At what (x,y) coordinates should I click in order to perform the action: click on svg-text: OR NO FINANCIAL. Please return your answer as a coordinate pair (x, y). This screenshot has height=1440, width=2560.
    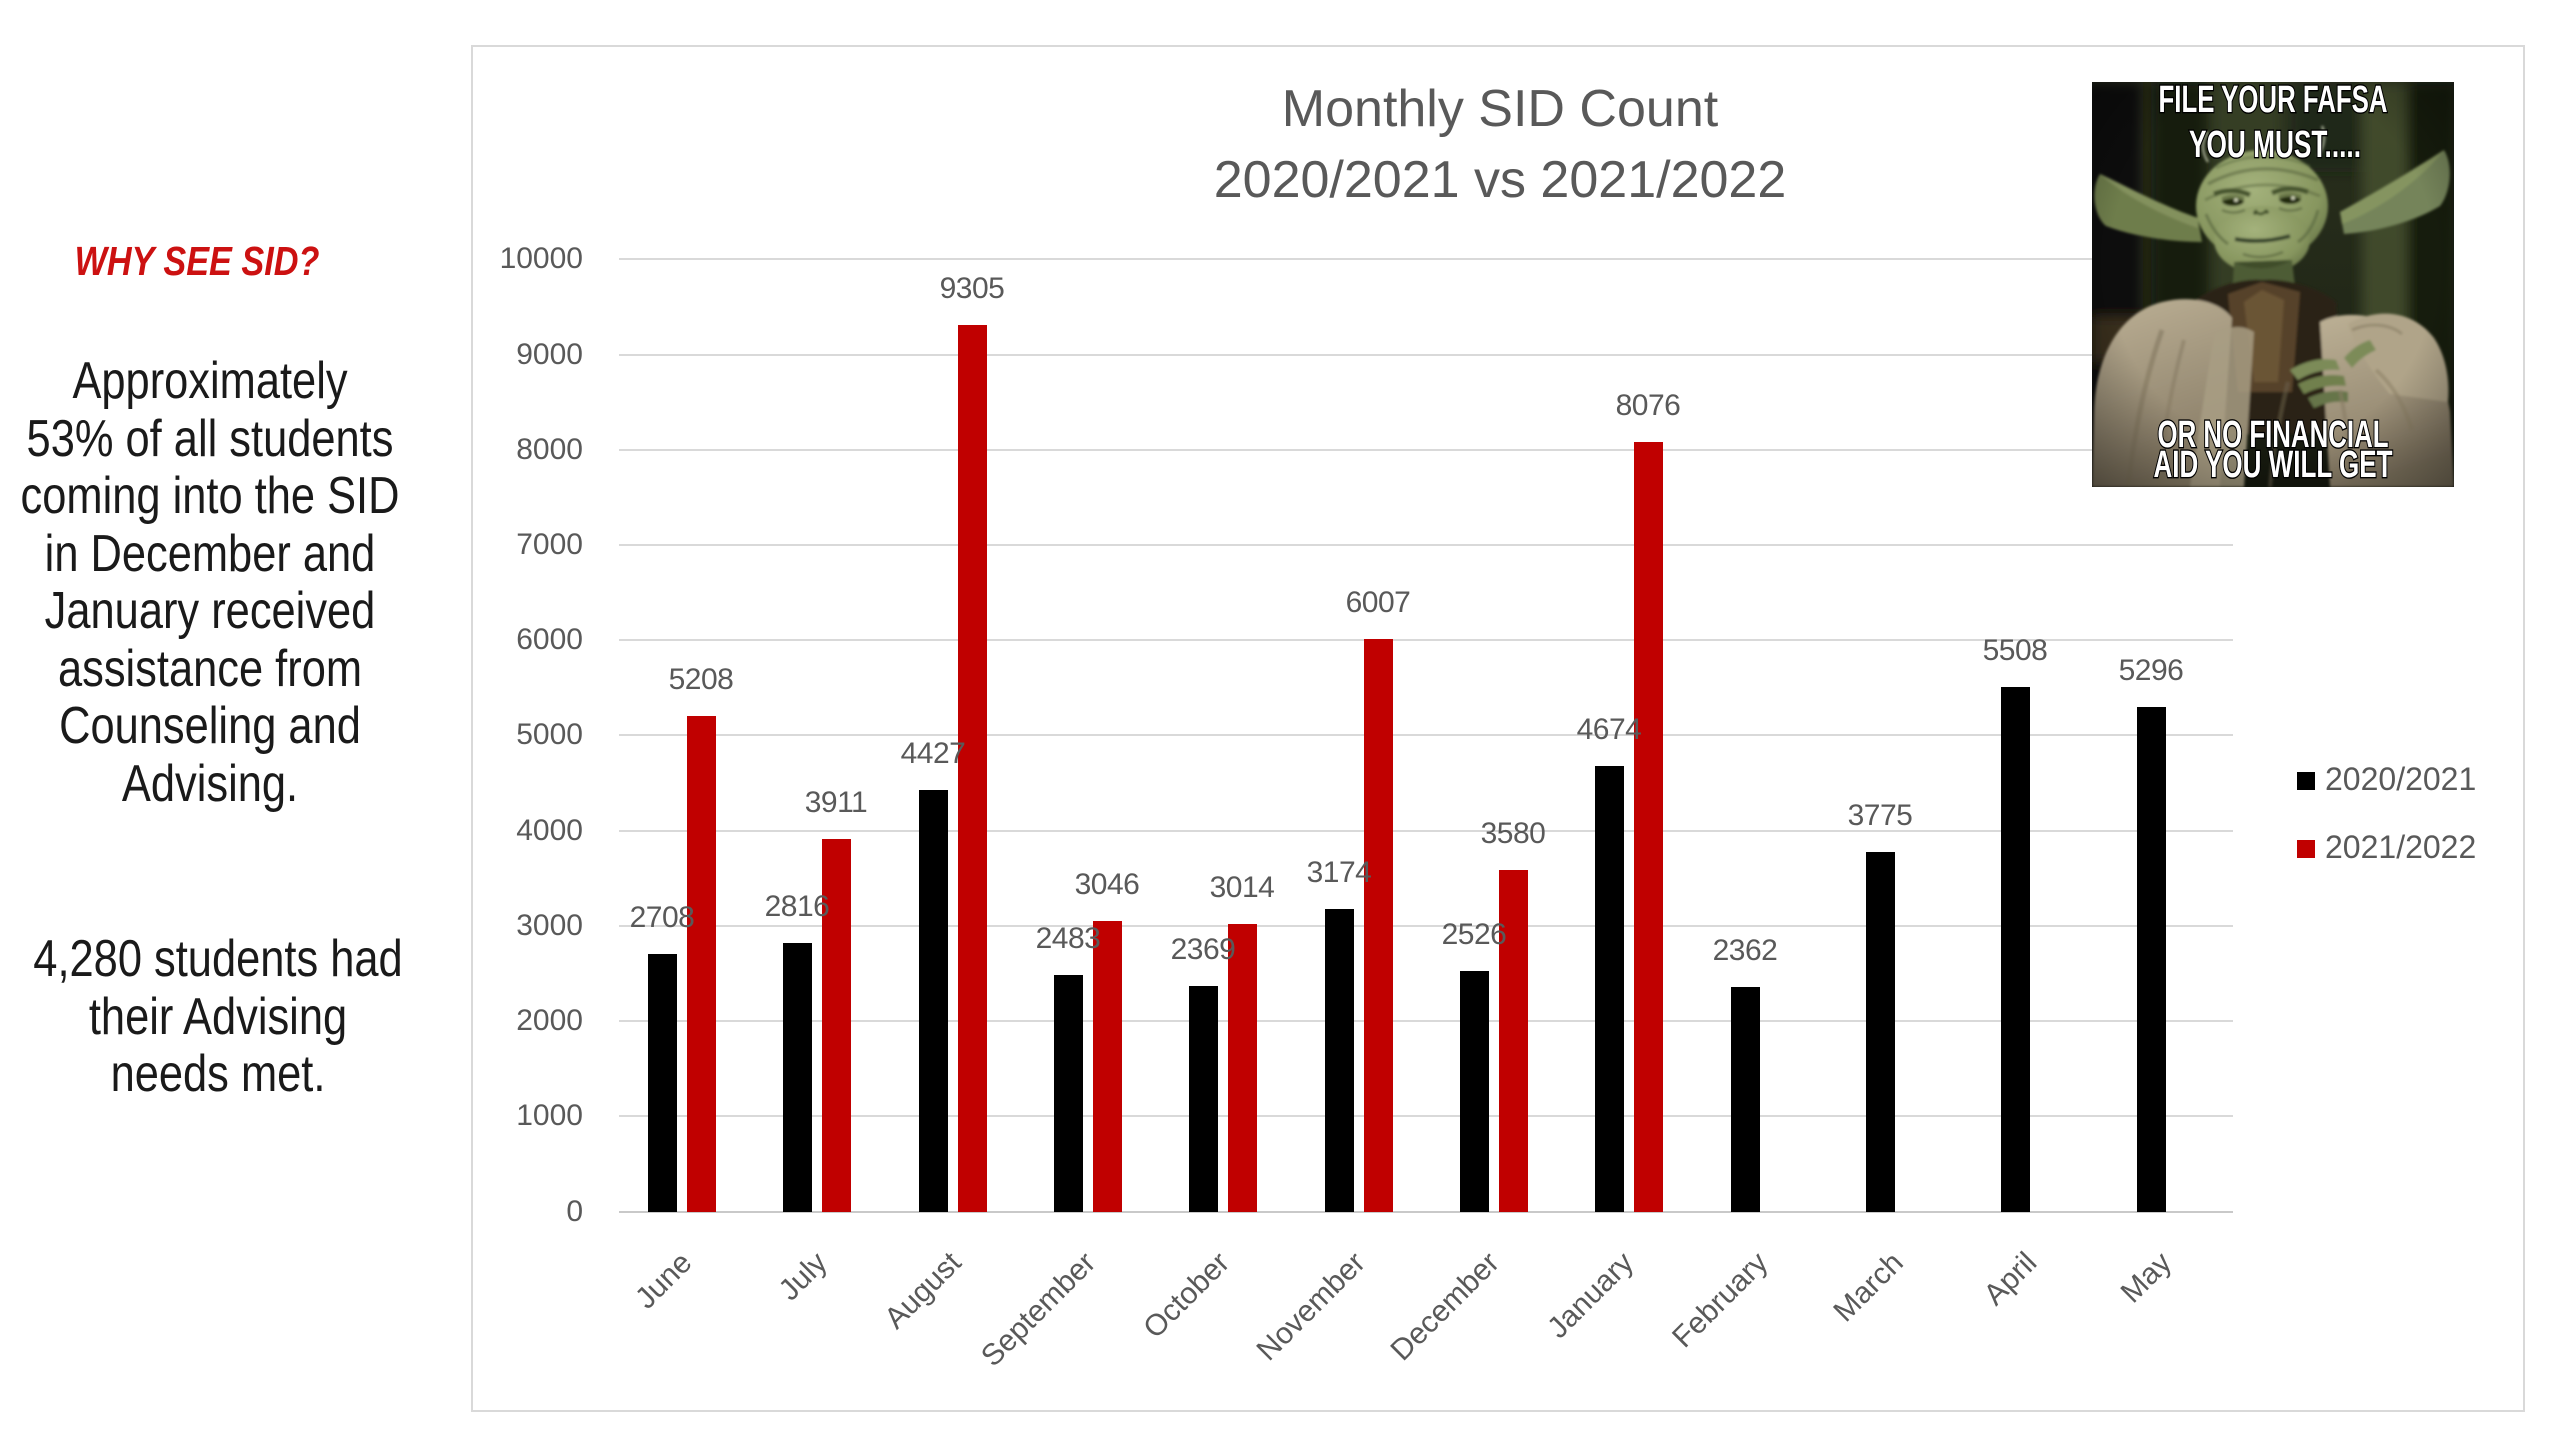
    Looking at the image, I should click on (2273, 435).